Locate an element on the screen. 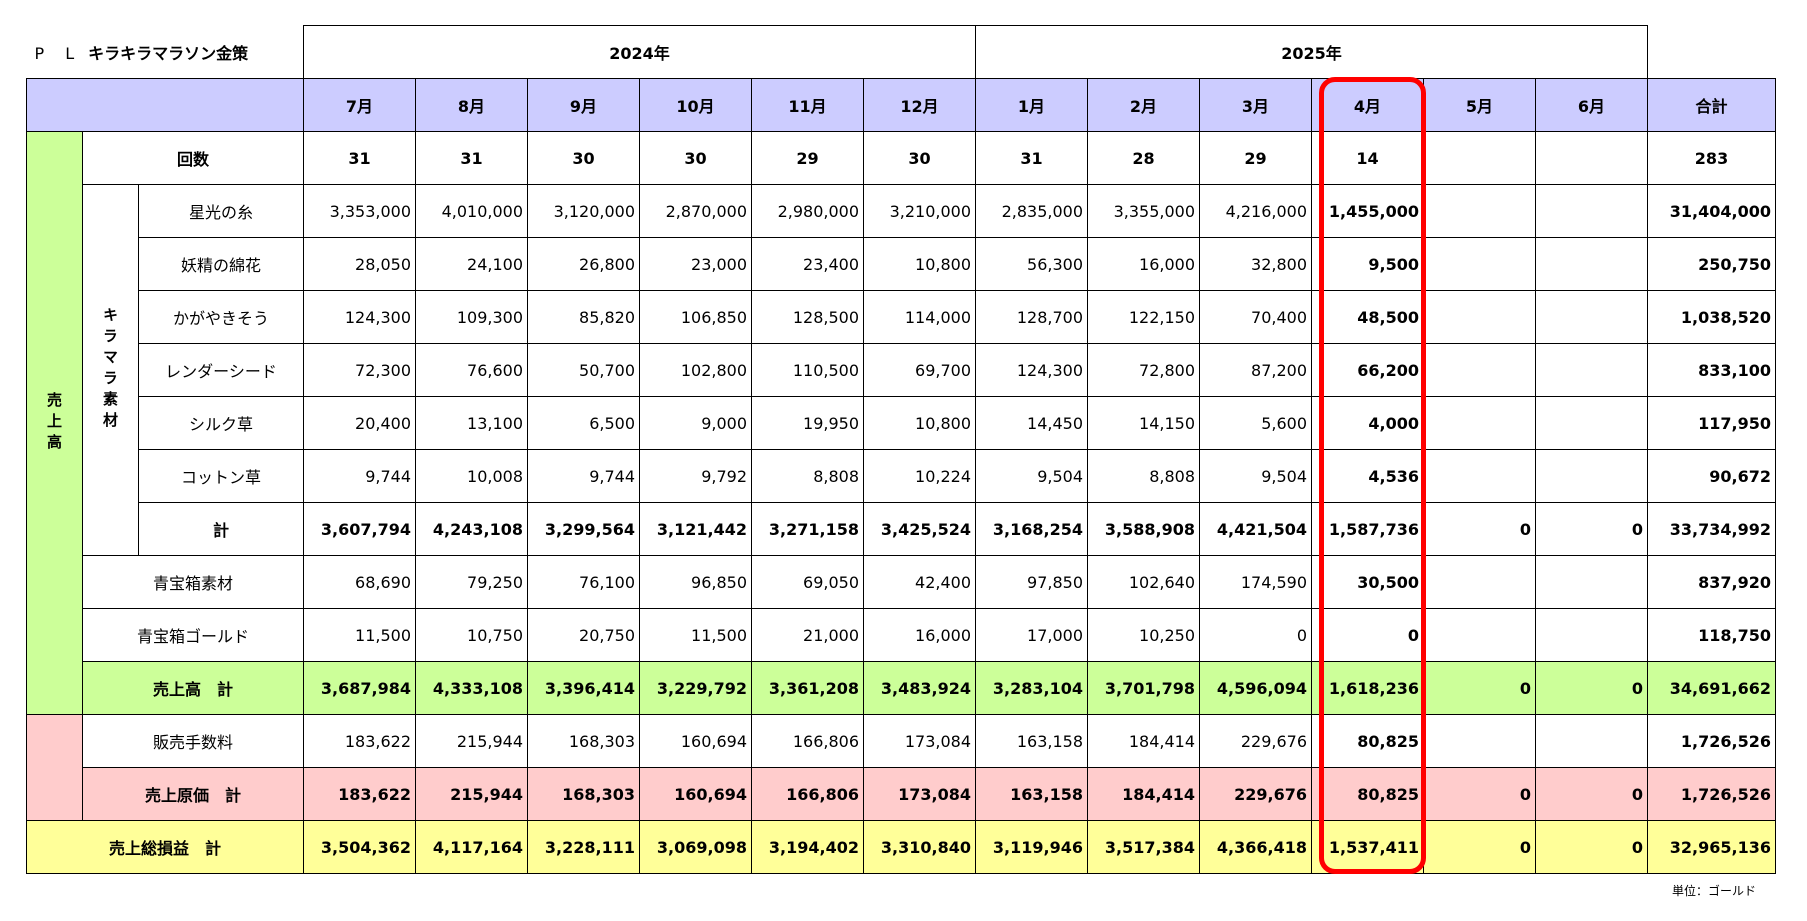 The image size is (1807, 921). month-header: 2月 is located at coordinates (1143, 105).